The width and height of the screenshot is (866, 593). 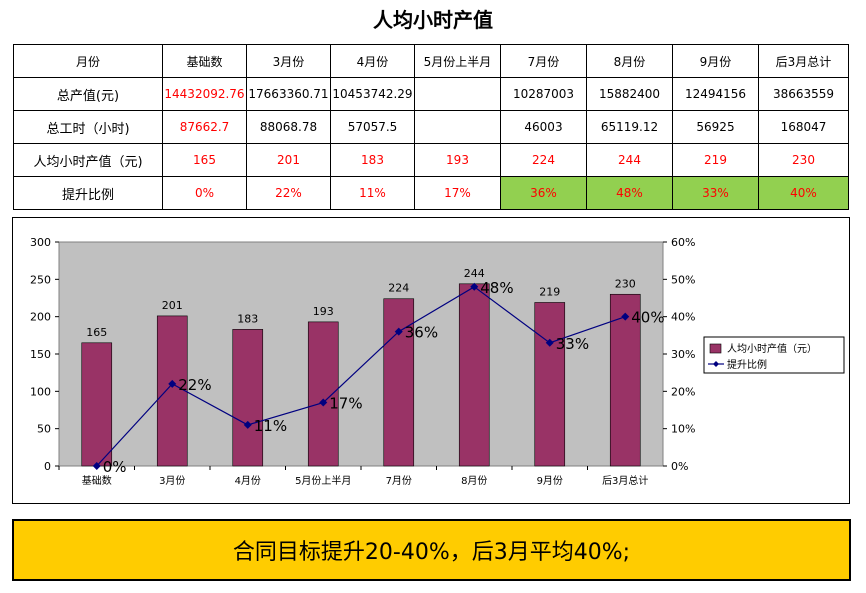 What do you see at coordinates (433, 20) in the screenshot?
I see `page-title: 人均小时产值` at bounding box center [433, 20].